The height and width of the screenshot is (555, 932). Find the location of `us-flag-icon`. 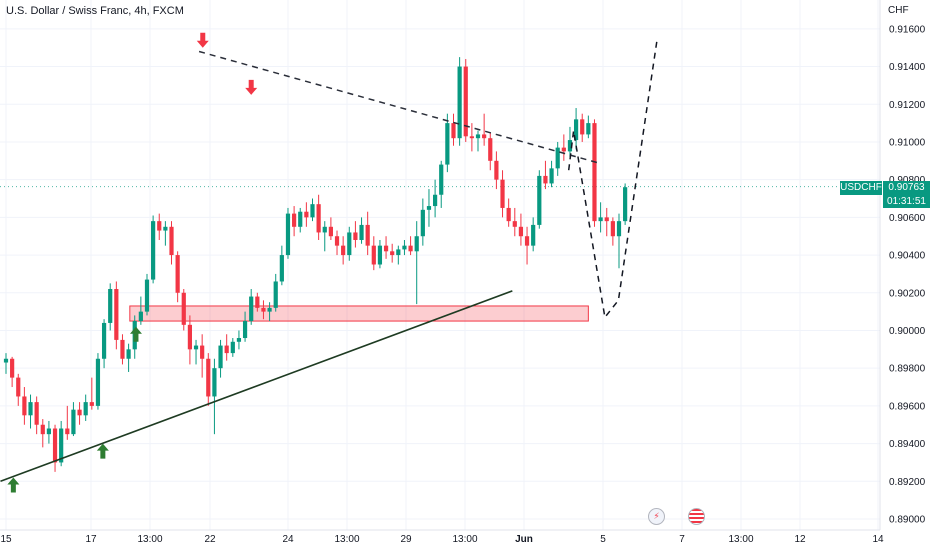

us-flag-icon is located at coordinates (696, 516).